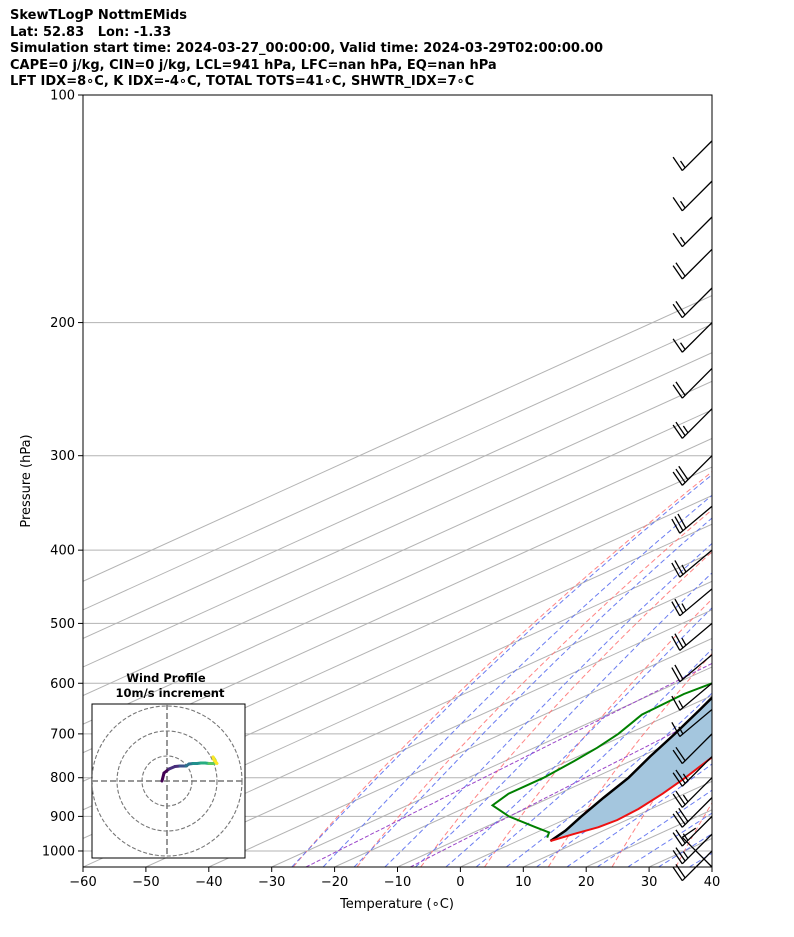 The image size is (794, 937). What do you see at coordinates (523, 882) in the screenshot?
I see `x-tick-label: 10` at bounding box center [523, 882].